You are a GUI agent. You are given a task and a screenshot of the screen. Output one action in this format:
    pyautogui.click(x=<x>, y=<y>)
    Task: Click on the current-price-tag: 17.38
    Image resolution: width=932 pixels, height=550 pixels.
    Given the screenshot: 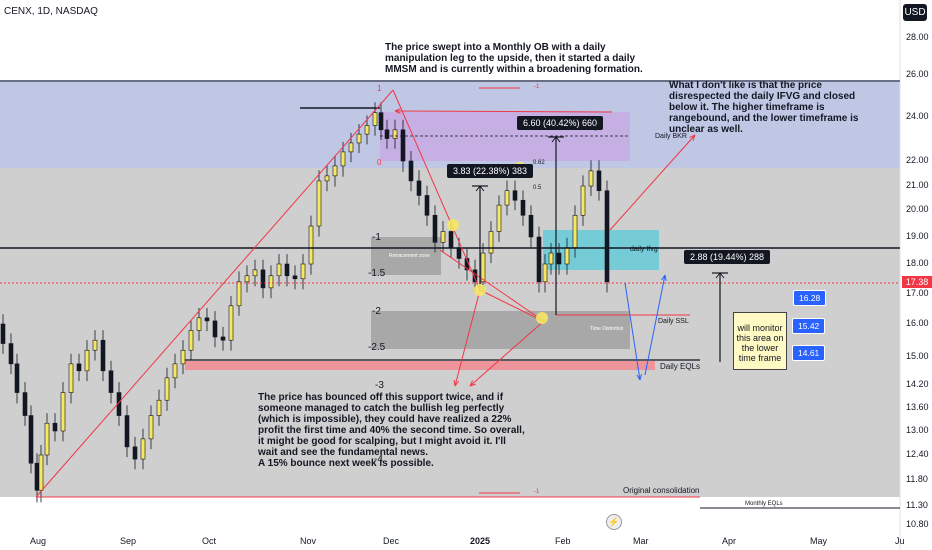 What is the action you would take?
    pyautogui.click(x=917, y=282)
    